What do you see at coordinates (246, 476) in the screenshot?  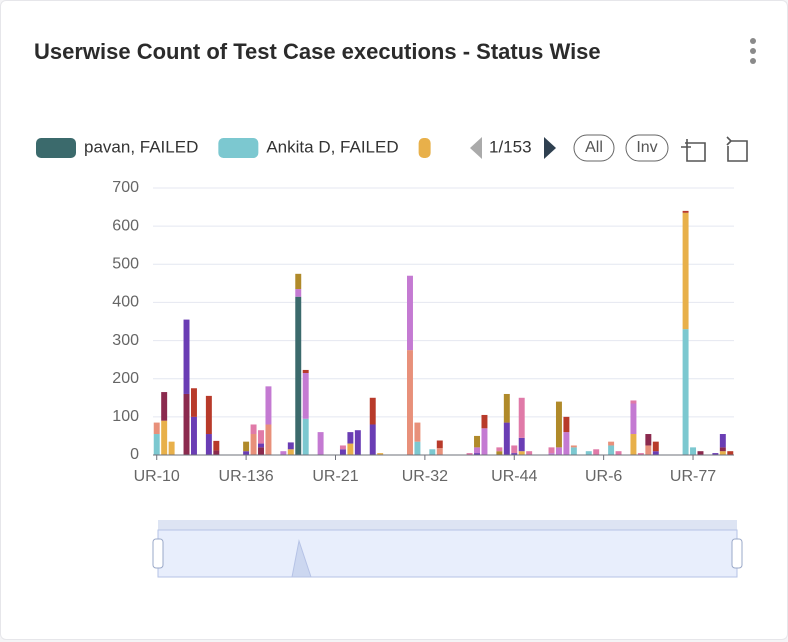 I see `x-tick-label: UR-136` at bounding box center [246, 476].